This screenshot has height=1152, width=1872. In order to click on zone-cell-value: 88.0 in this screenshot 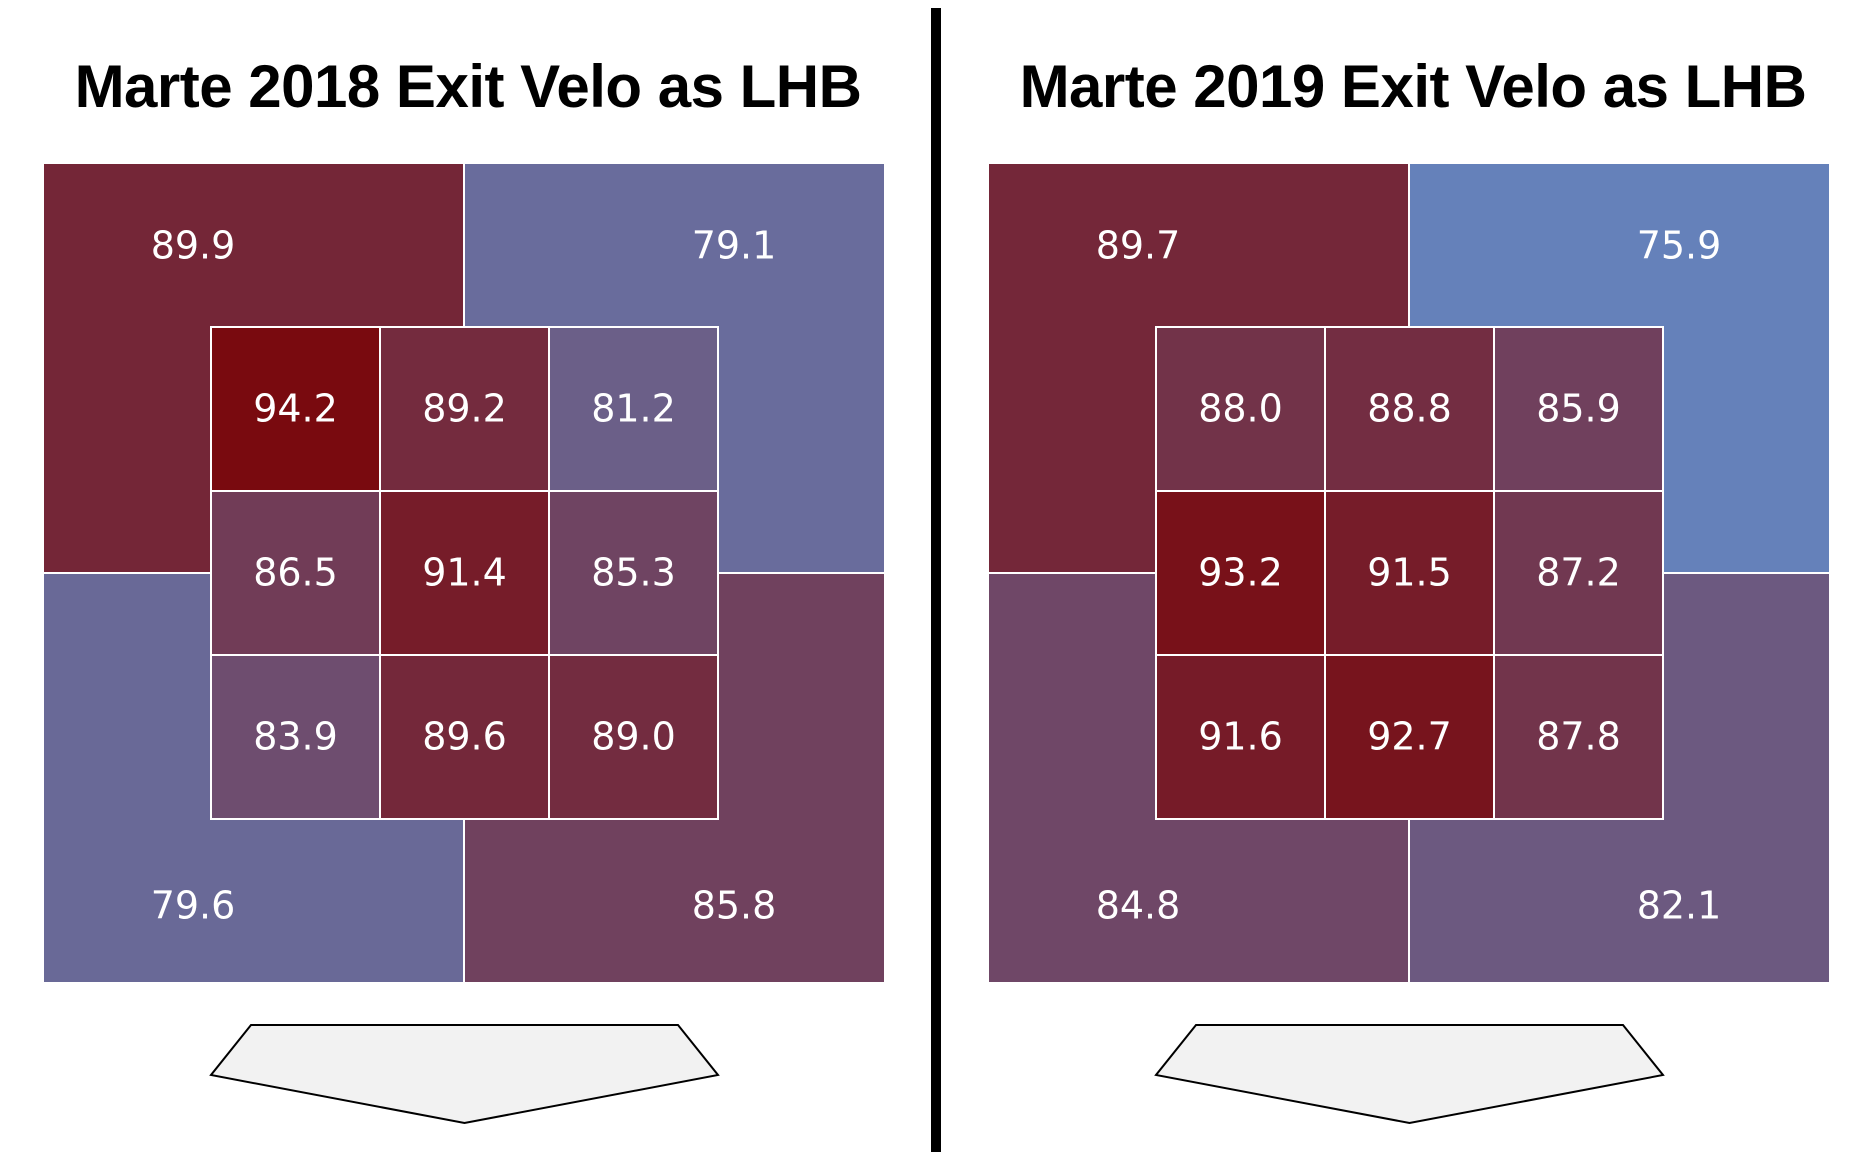, I will do `click(1240, 409)`.